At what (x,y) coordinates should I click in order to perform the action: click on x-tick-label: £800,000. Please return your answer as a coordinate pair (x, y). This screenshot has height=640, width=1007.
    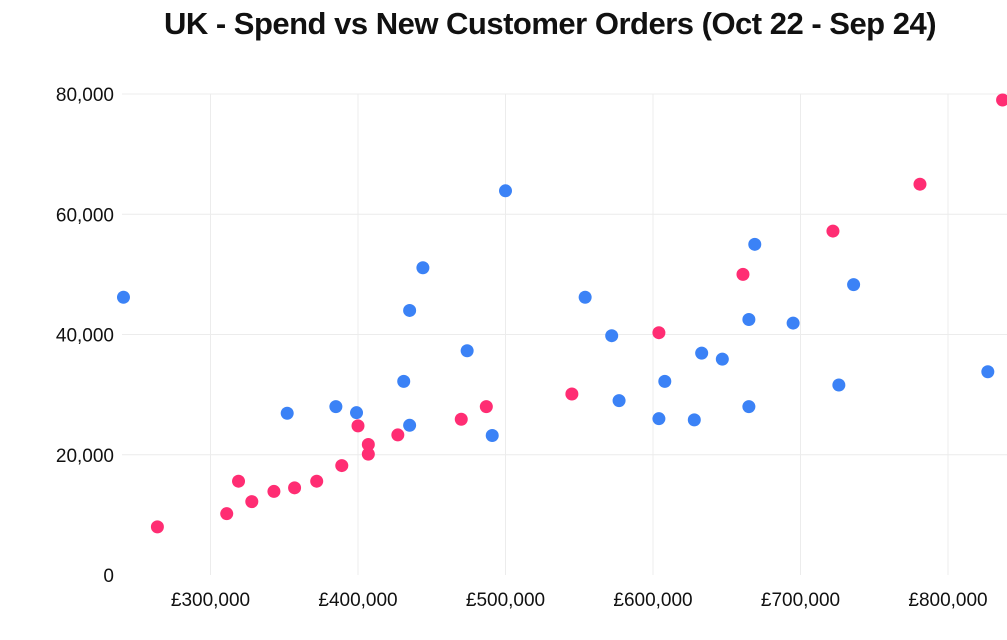
    Looking at the image, I should click on (947, 600).